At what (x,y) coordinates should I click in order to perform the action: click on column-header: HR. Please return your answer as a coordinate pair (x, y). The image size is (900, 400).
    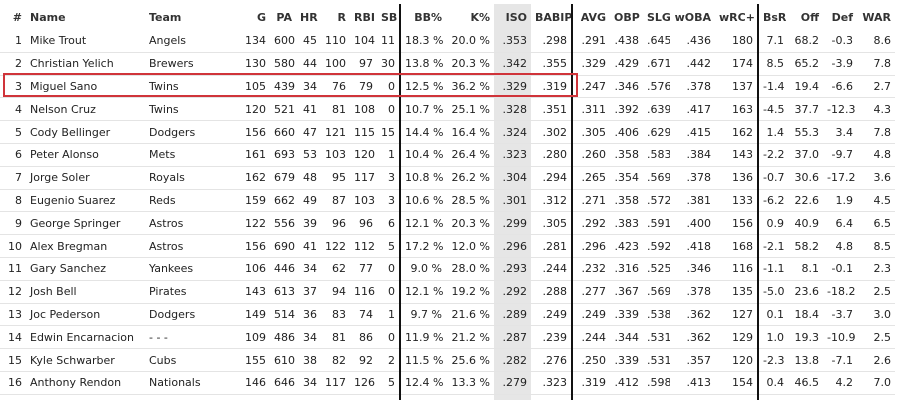
    Looking at the image, I should click on (309, 17).